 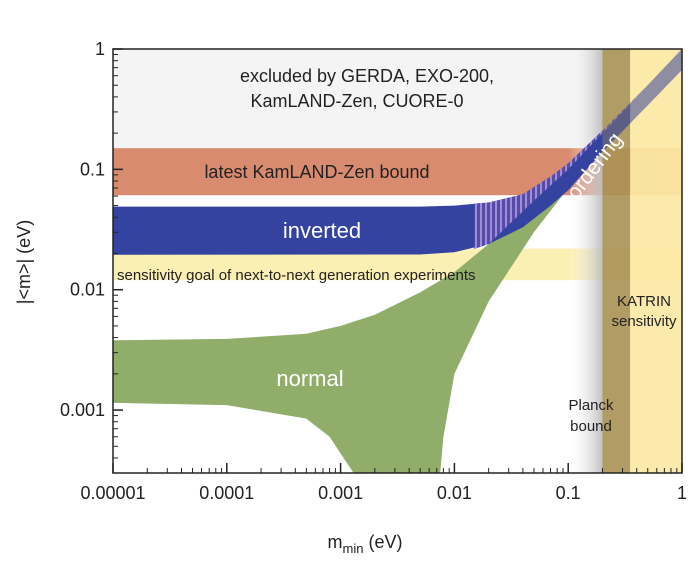 I want to click on annotation-normal: normal, so click(x=309, y=378).